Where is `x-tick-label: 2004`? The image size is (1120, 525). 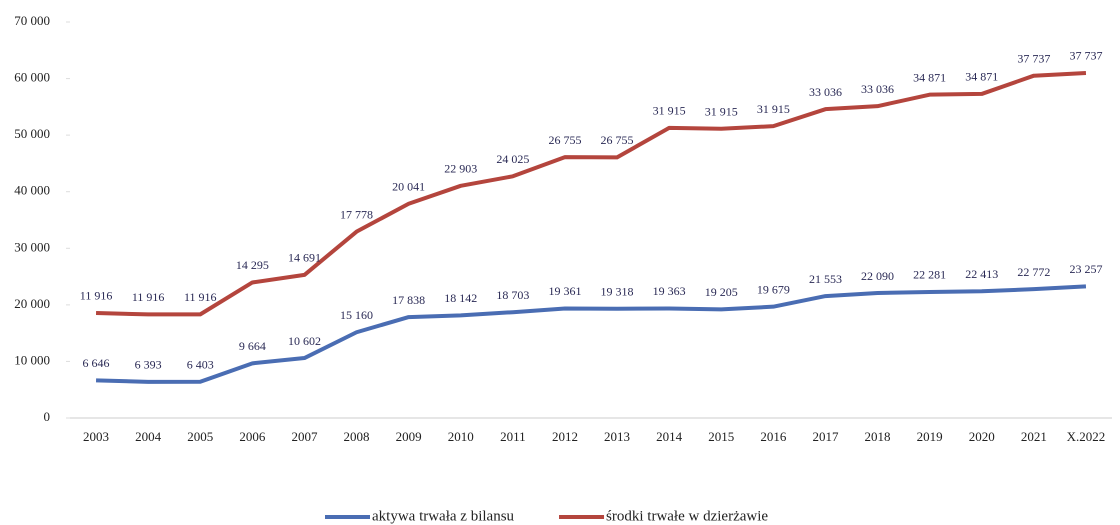
x-tick-label: 2004 is located at coordinates (148, 436).